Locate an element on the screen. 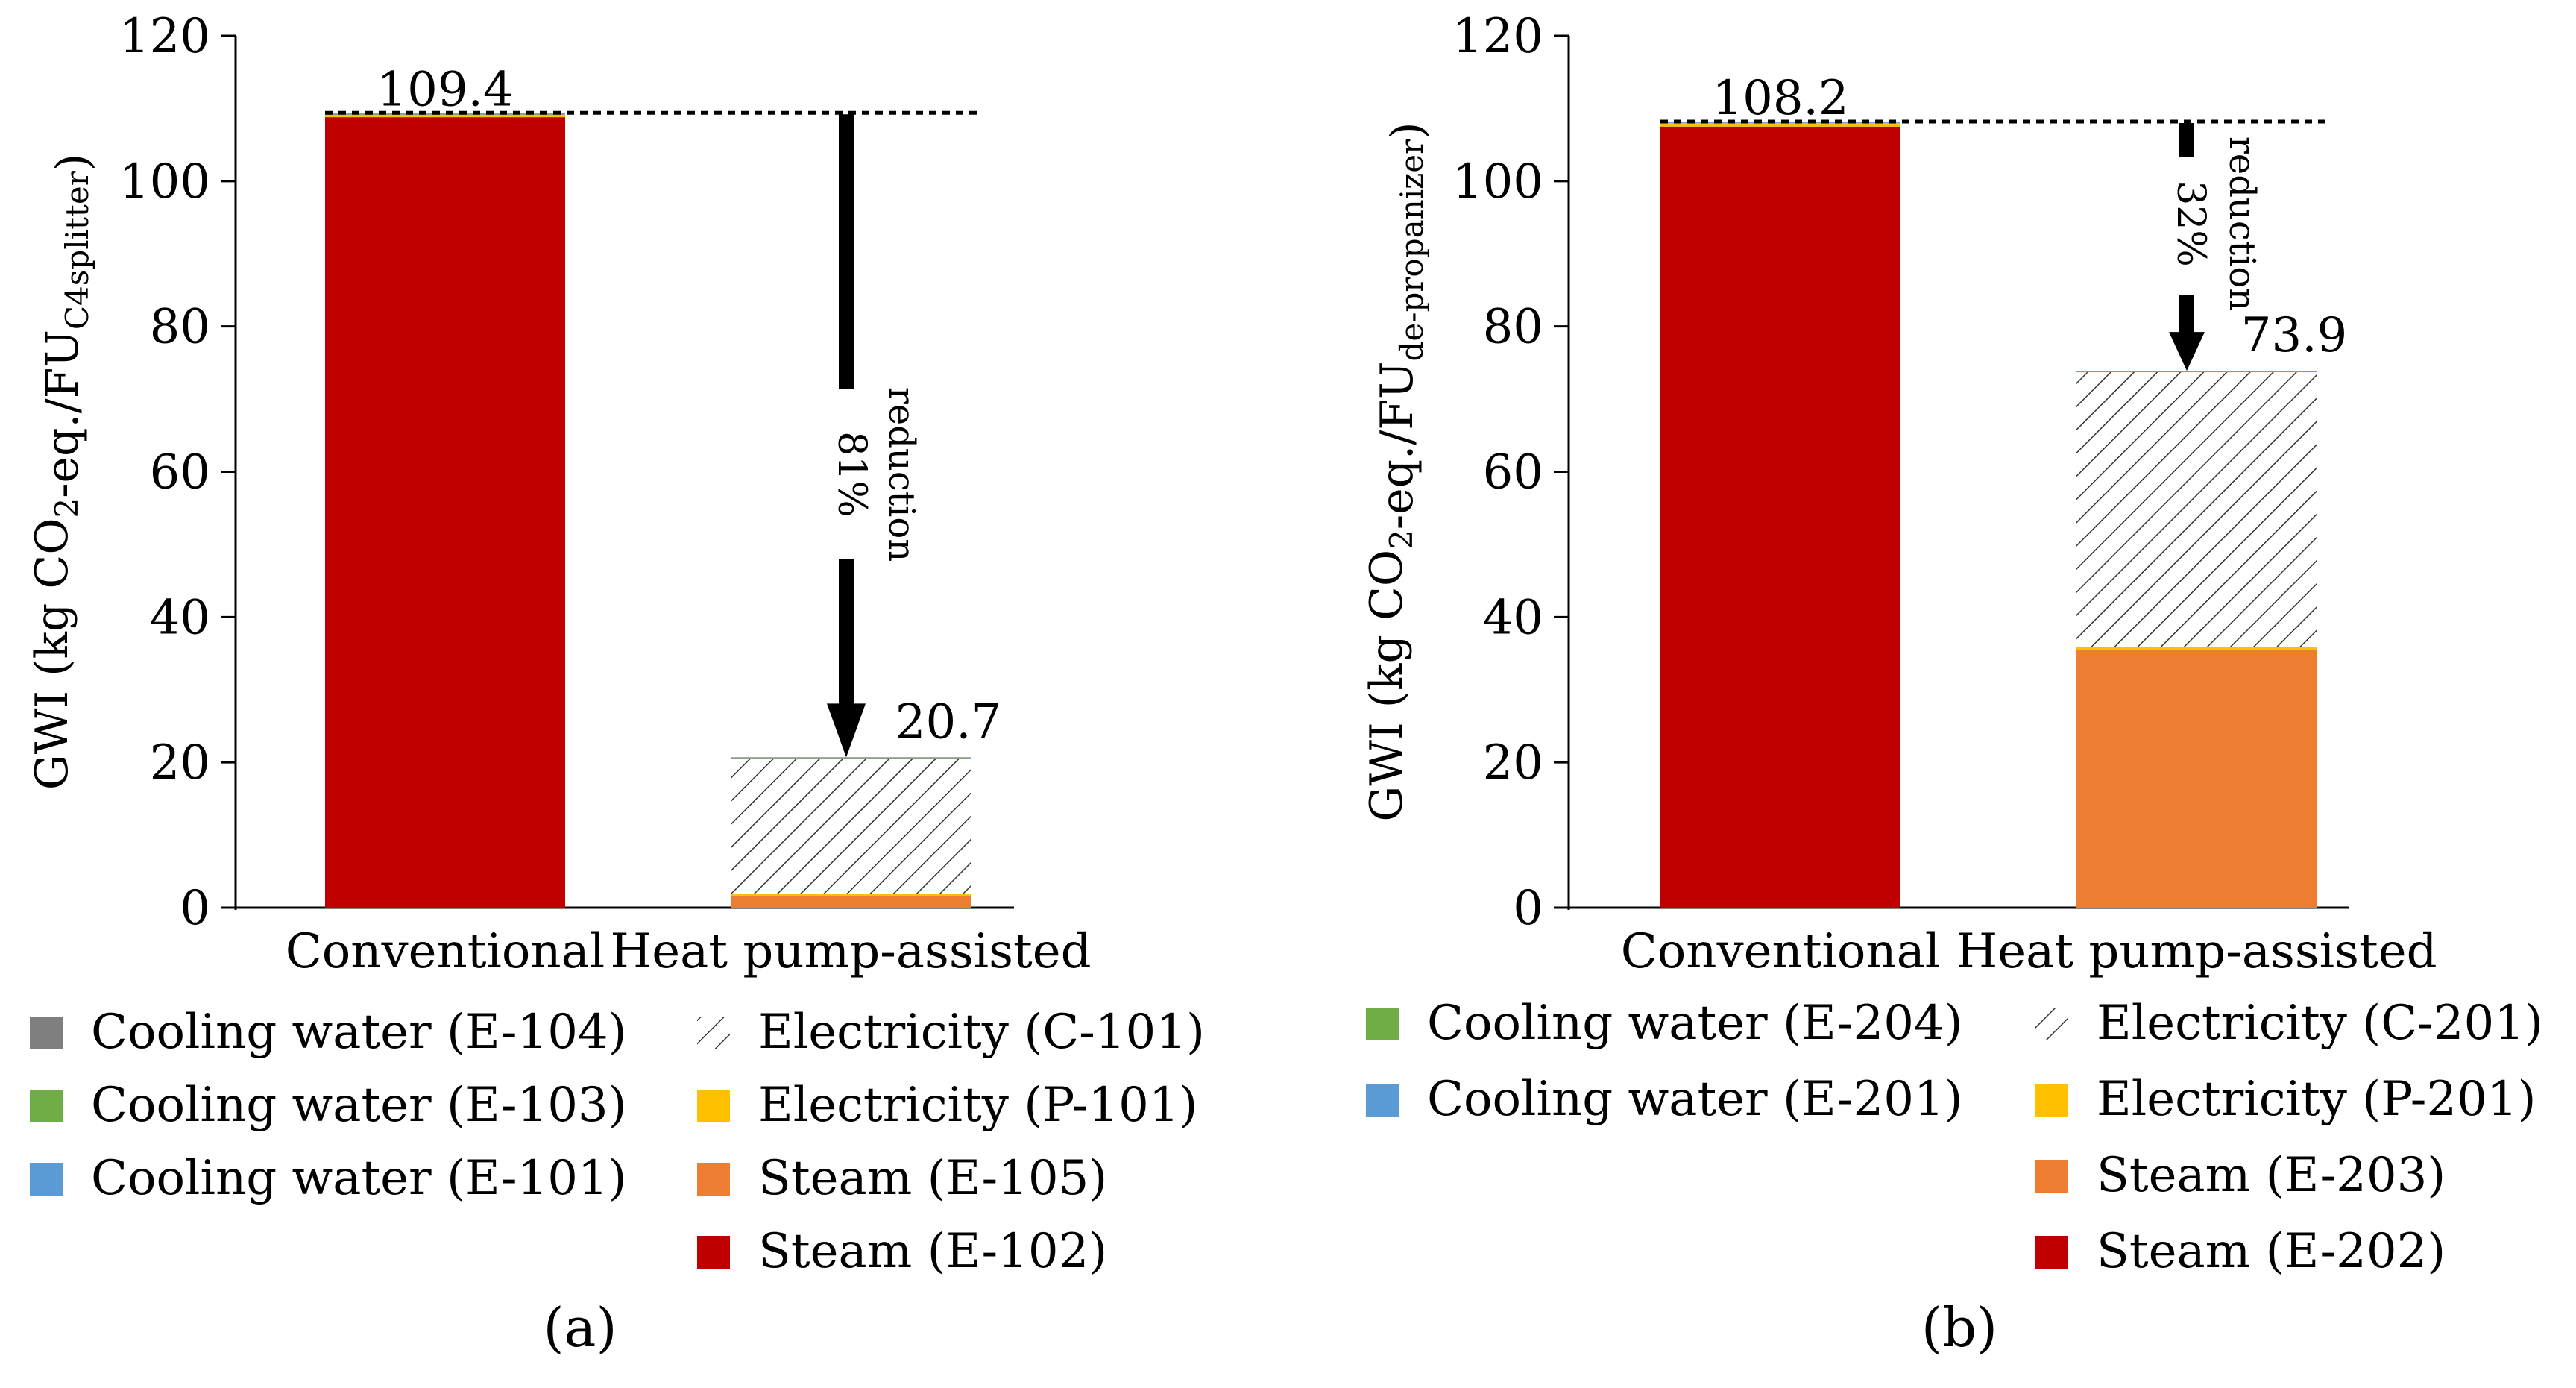 This screenshot has width=2576, height=1388. panel-label: (a) is located at coordinates (580, 1327).